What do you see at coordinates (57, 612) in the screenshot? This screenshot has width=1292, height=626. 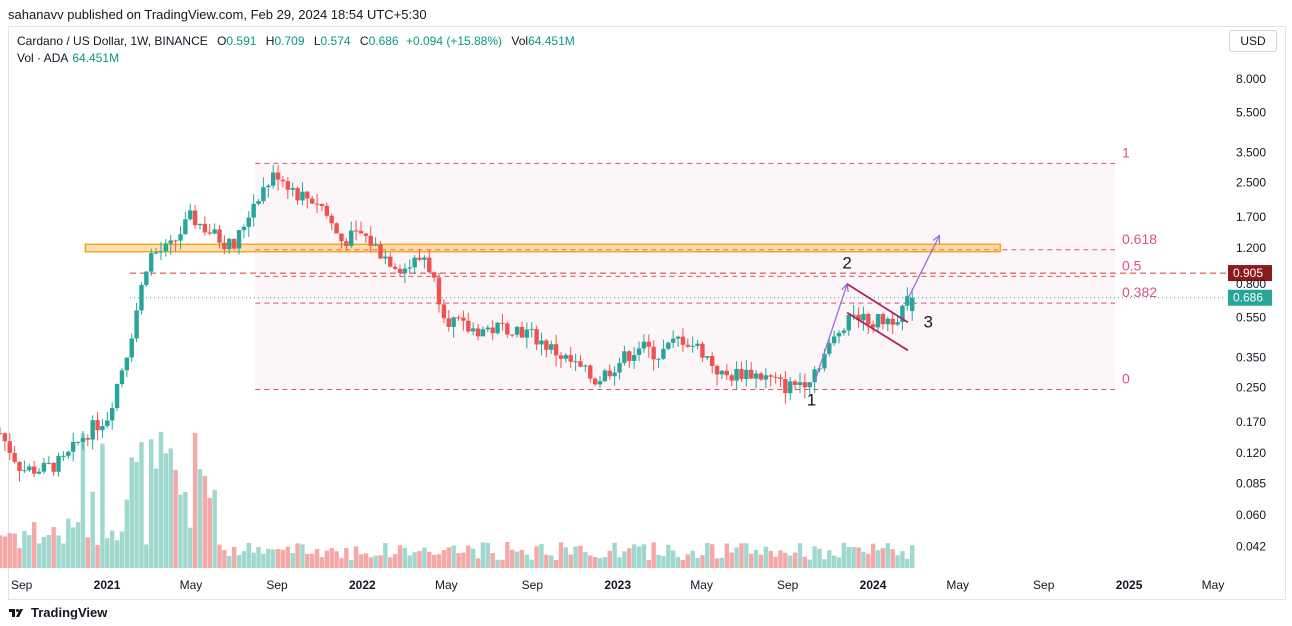 I see `tradingview-logo: TradingView` at bounding box center [57, 612].